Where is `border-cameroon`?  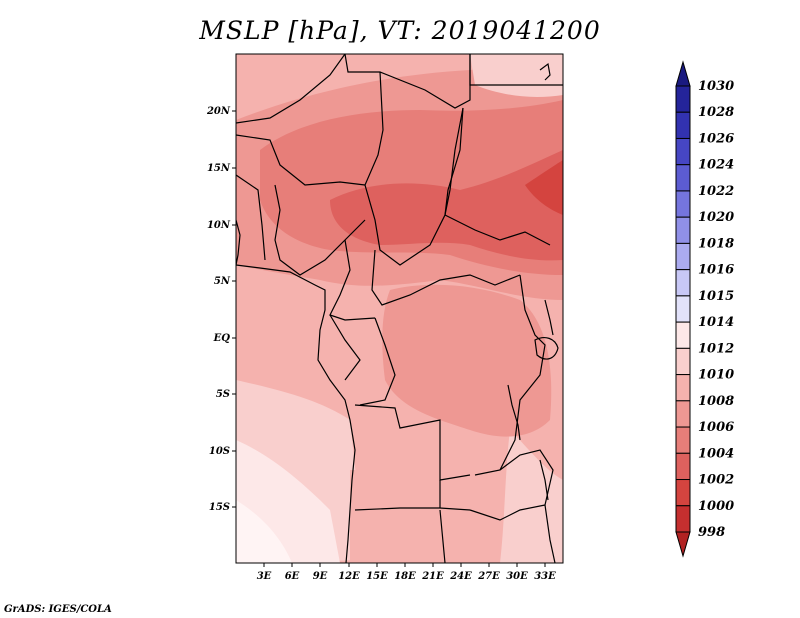 border-cameroon is located at coordinates (352, 280).